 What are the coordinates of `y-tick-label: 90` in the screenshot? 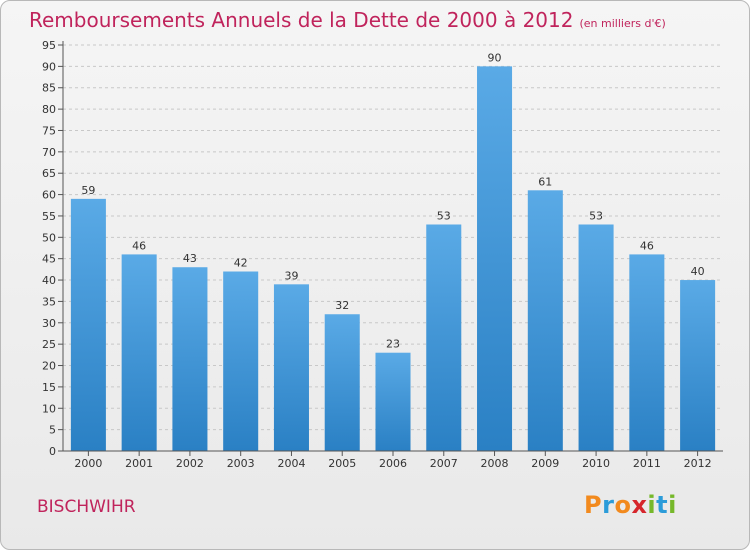 It's located at (49, 66).